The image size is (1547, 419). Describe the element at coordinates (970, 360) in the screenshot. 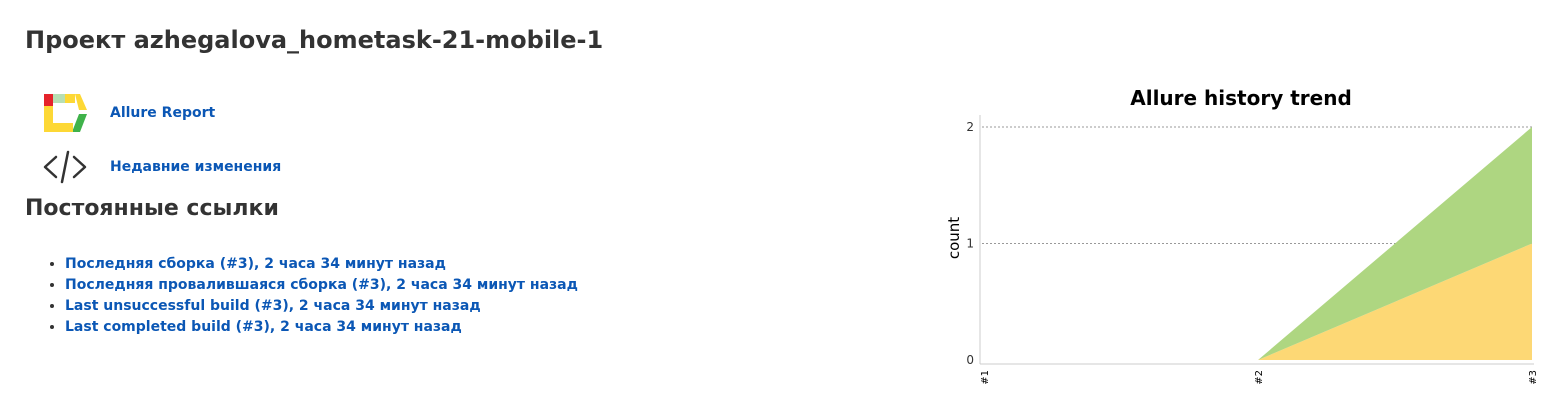

I see `y-tick-label: 0` at that location.